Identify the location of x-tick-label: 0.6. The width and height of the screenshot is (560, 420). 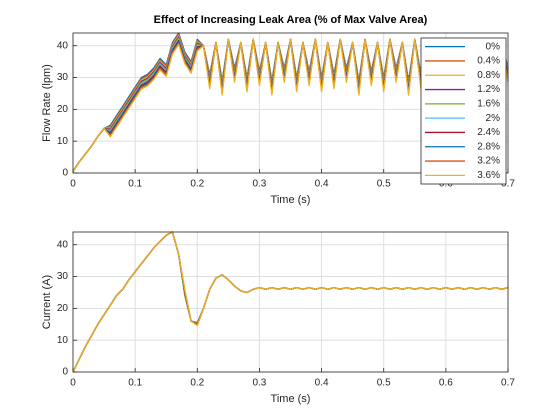
(446, 383).